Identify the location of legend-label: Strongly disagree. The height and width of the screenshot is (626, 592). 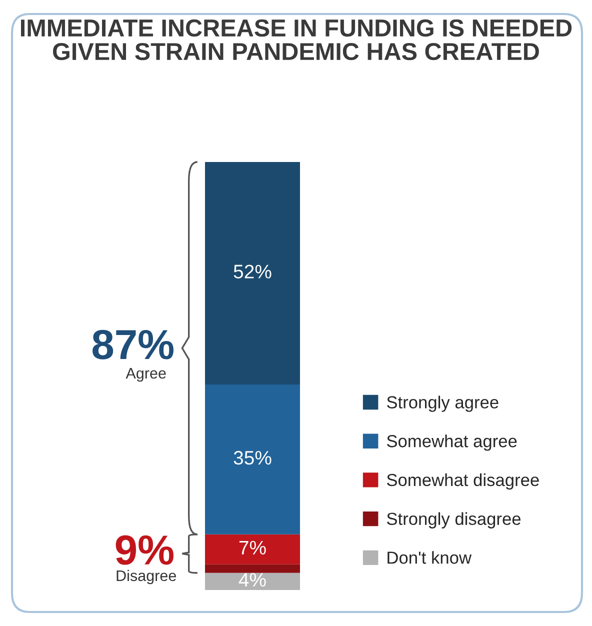
(453, 520).